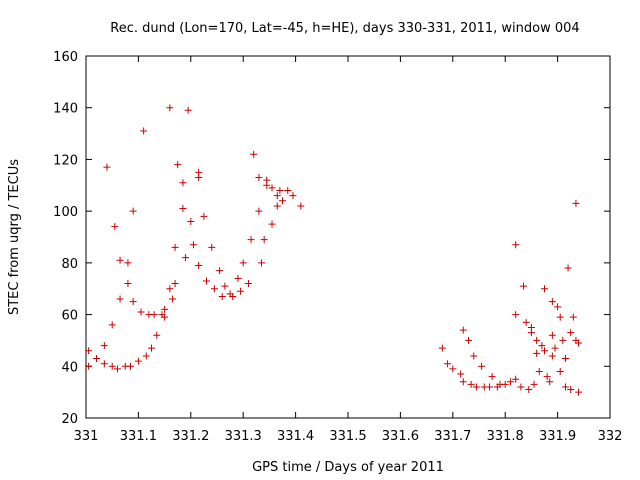 The image size is (640, 480). What do you see at coordinates (86, 436) in the screenshot?
I see `x-tick-label: 331` at bounding box center [86, 436].